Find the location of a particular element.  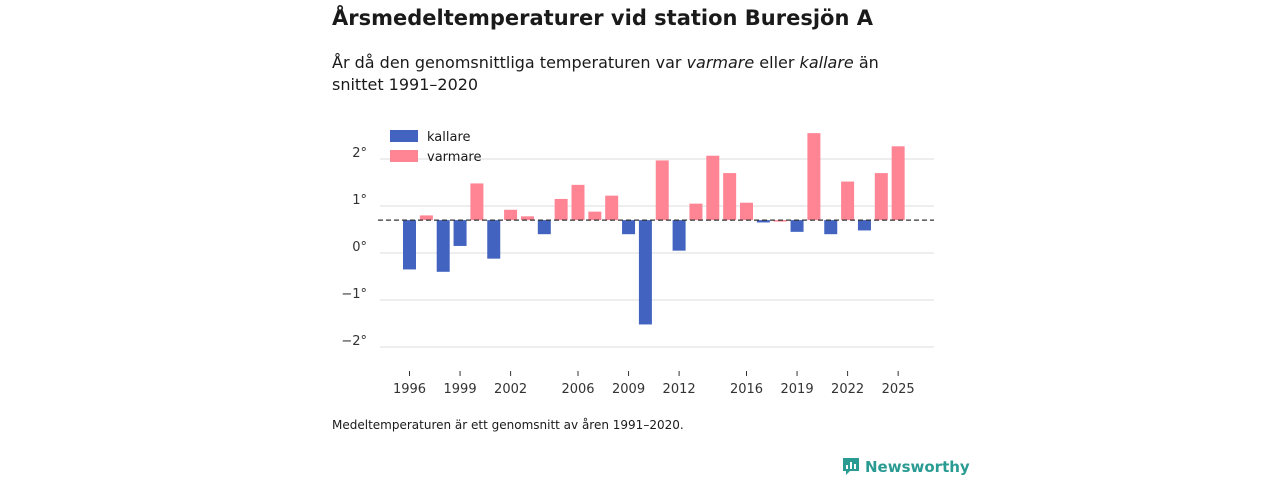

bar-2021 is located at coordinates (831, 227).